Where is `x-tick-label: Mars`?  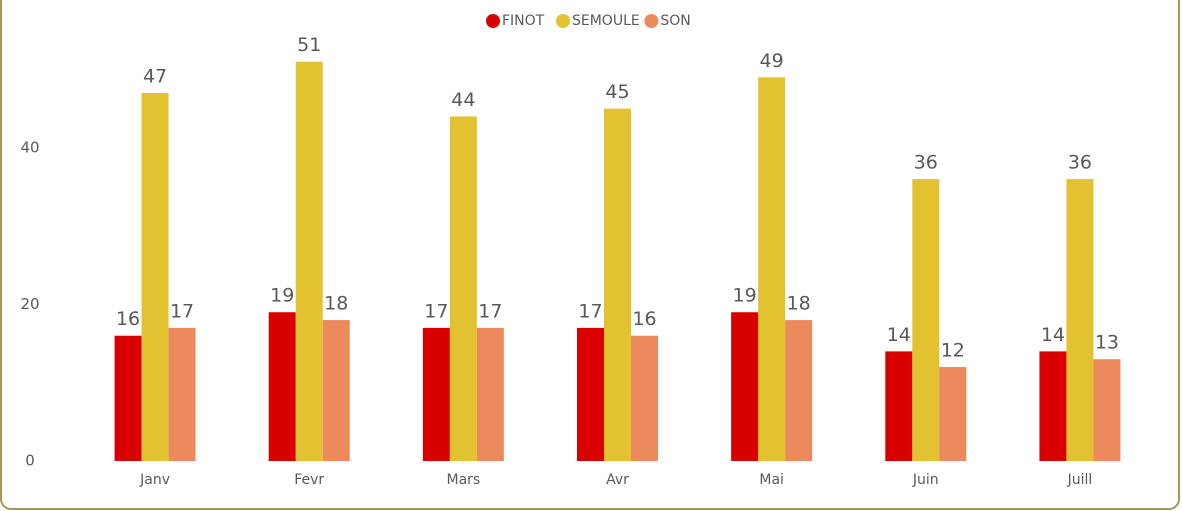 x-tick-label: Mars is located at coordinates (463, 480).